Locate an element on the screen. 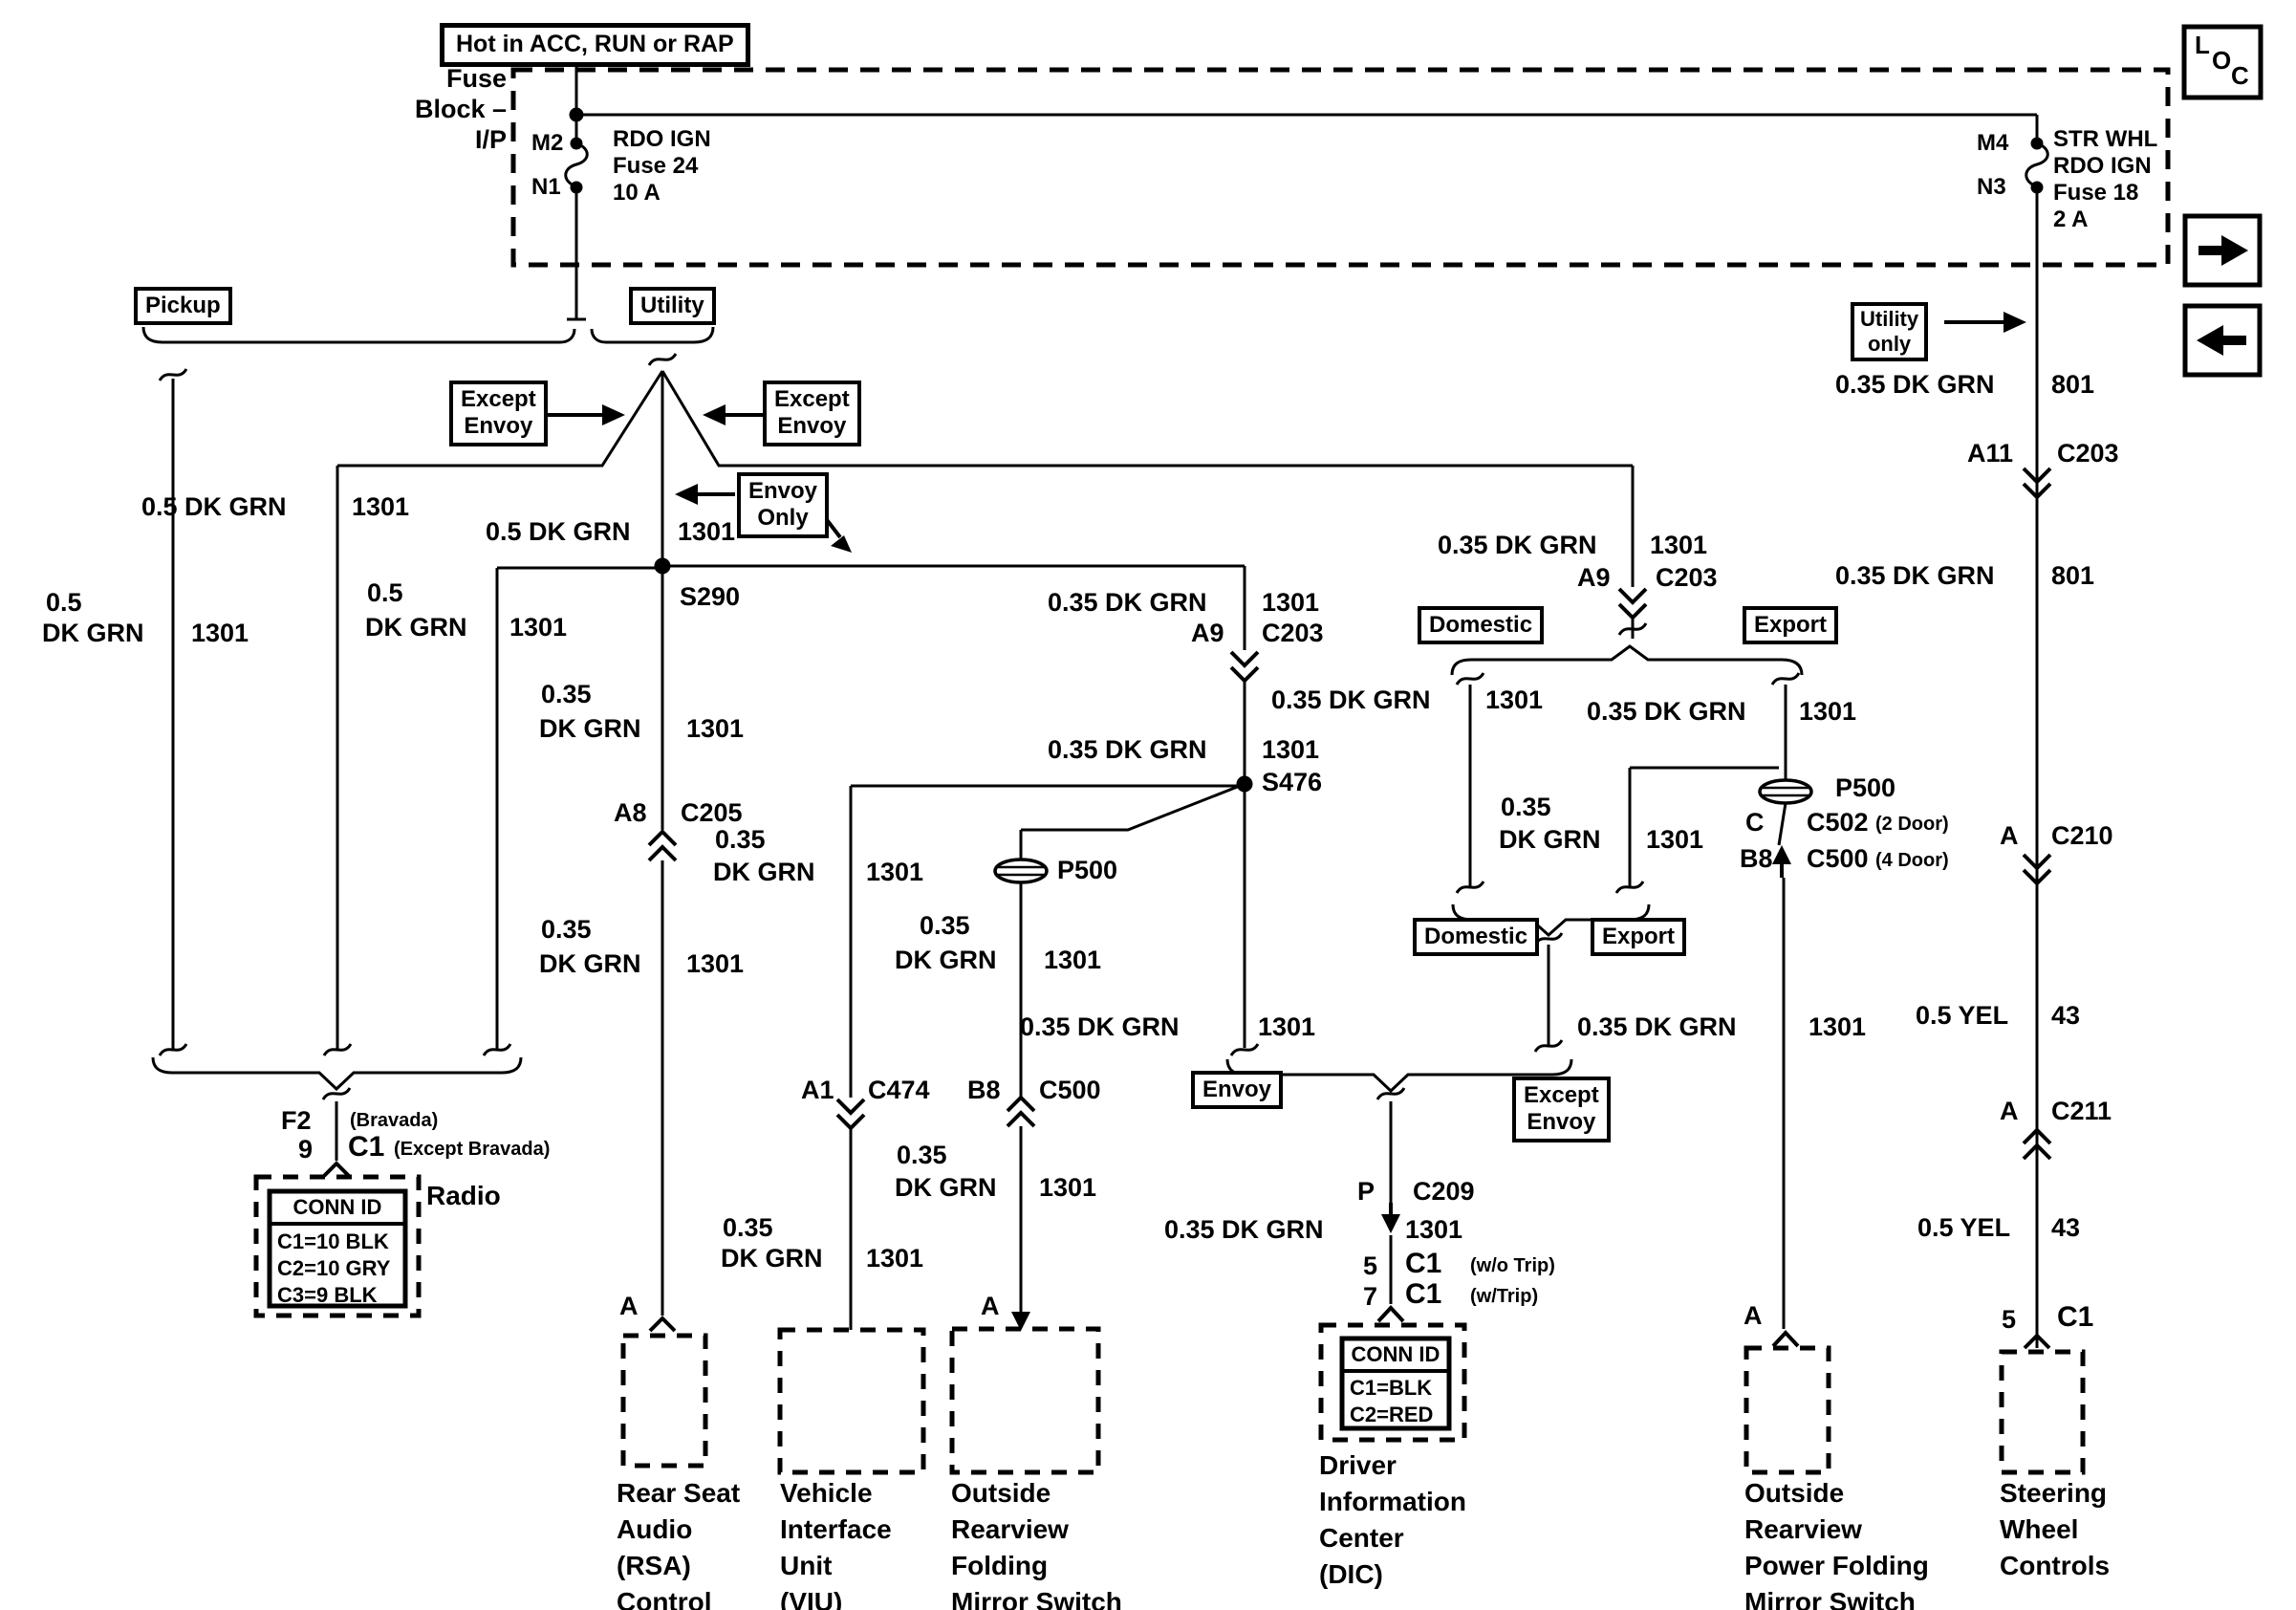 The image size is (2296, 1610). qualifier-2door: (2 Door) is located at coordinates (1912, 824).